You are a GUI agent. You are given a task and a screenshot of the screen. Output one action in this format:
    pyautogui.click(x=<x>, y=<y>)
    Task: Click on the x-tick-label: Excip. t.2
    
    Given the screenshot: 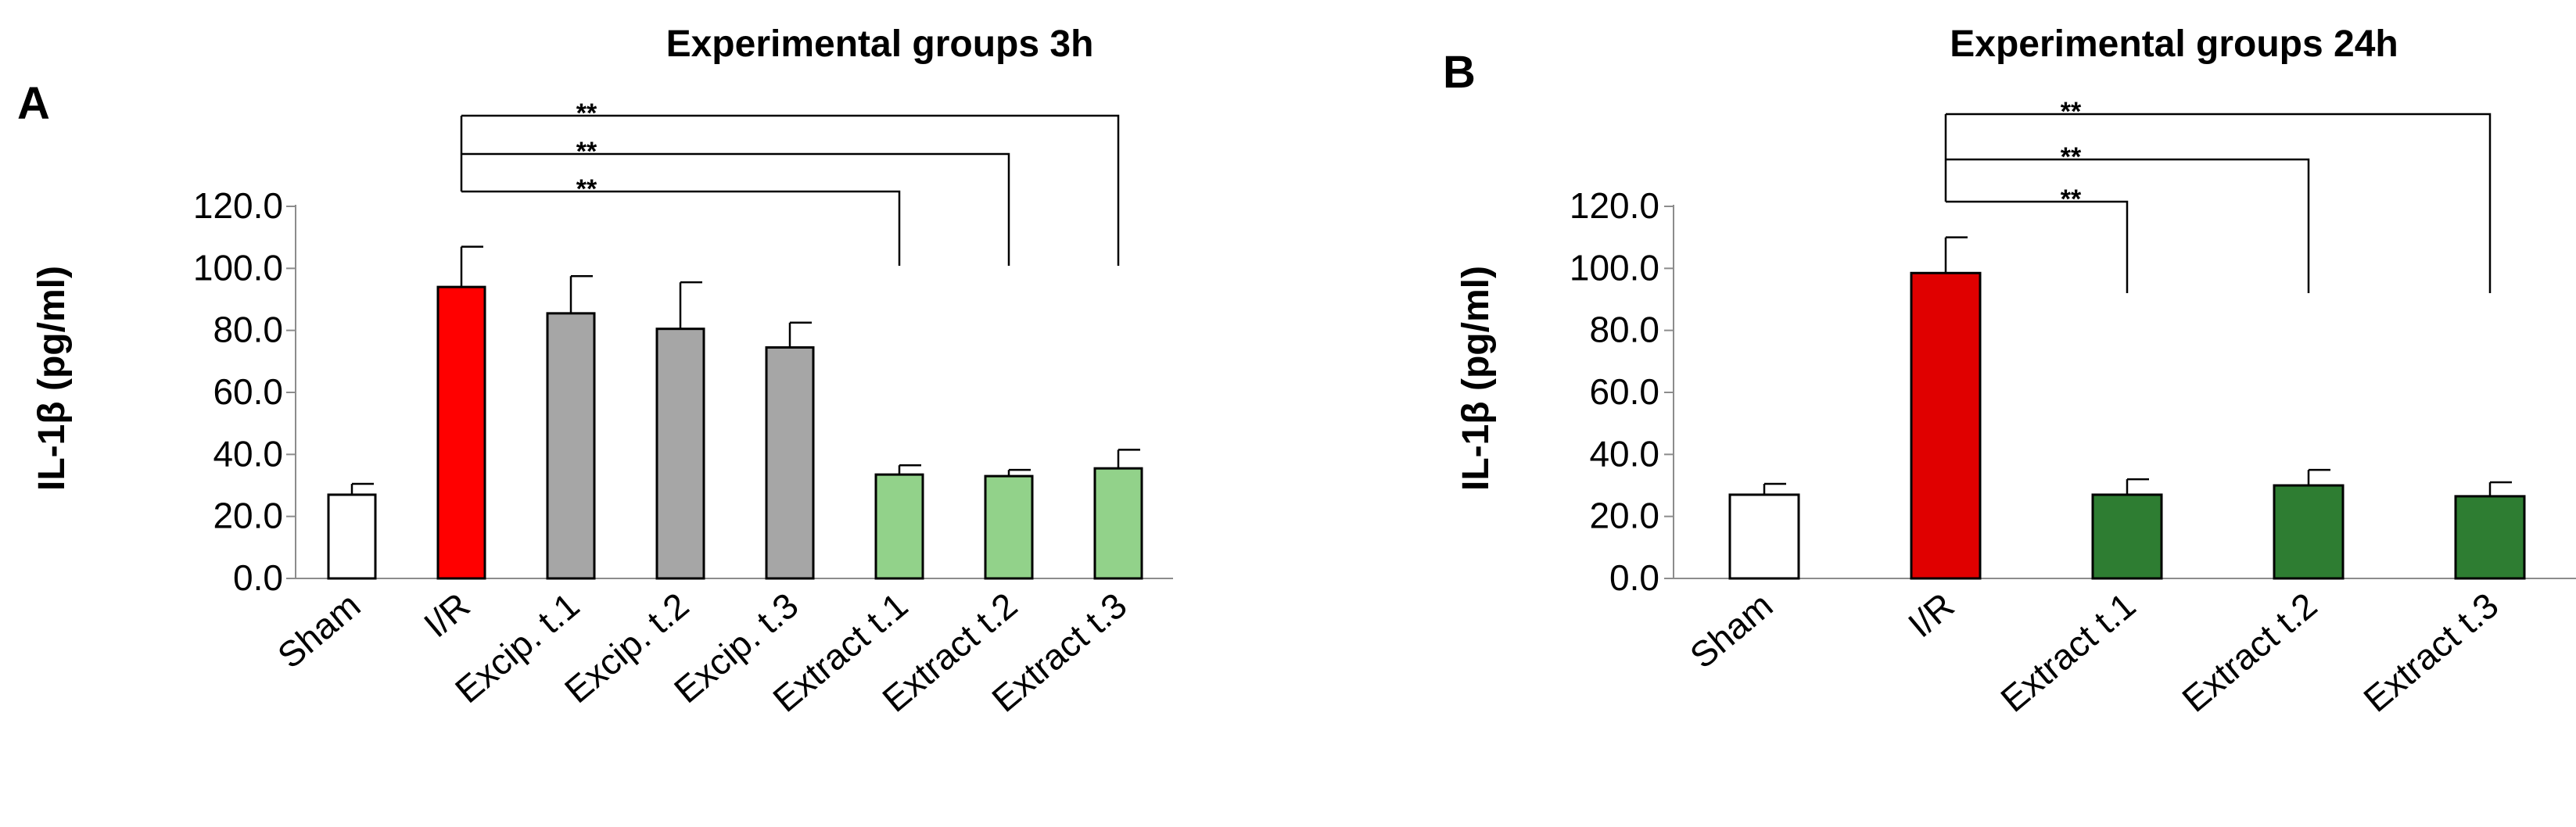 What is the action you would take?
    pyautogui.click(x=626, y=648)
    